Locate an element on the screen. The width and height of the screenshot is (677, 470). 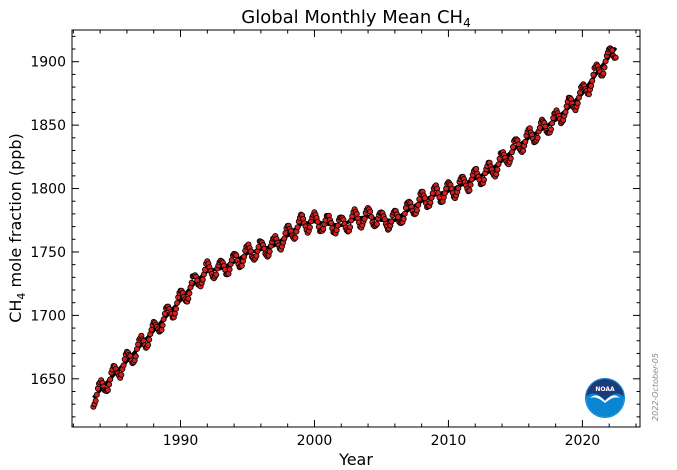
x-tick-label: 2020 is located at coordinates (583, 441).